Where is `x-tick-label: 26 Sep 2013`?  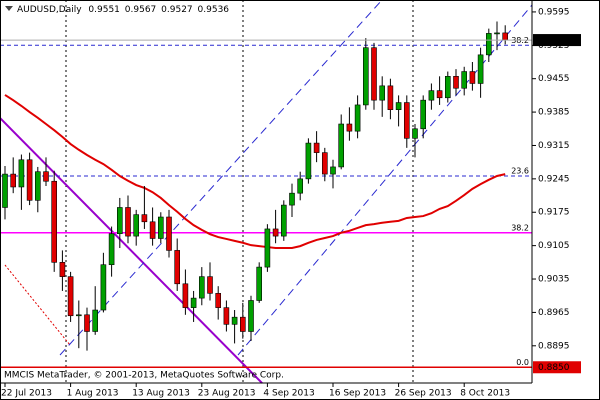 x-tick-label: 26 Sep 2013 is located at coordinates (423, 394).